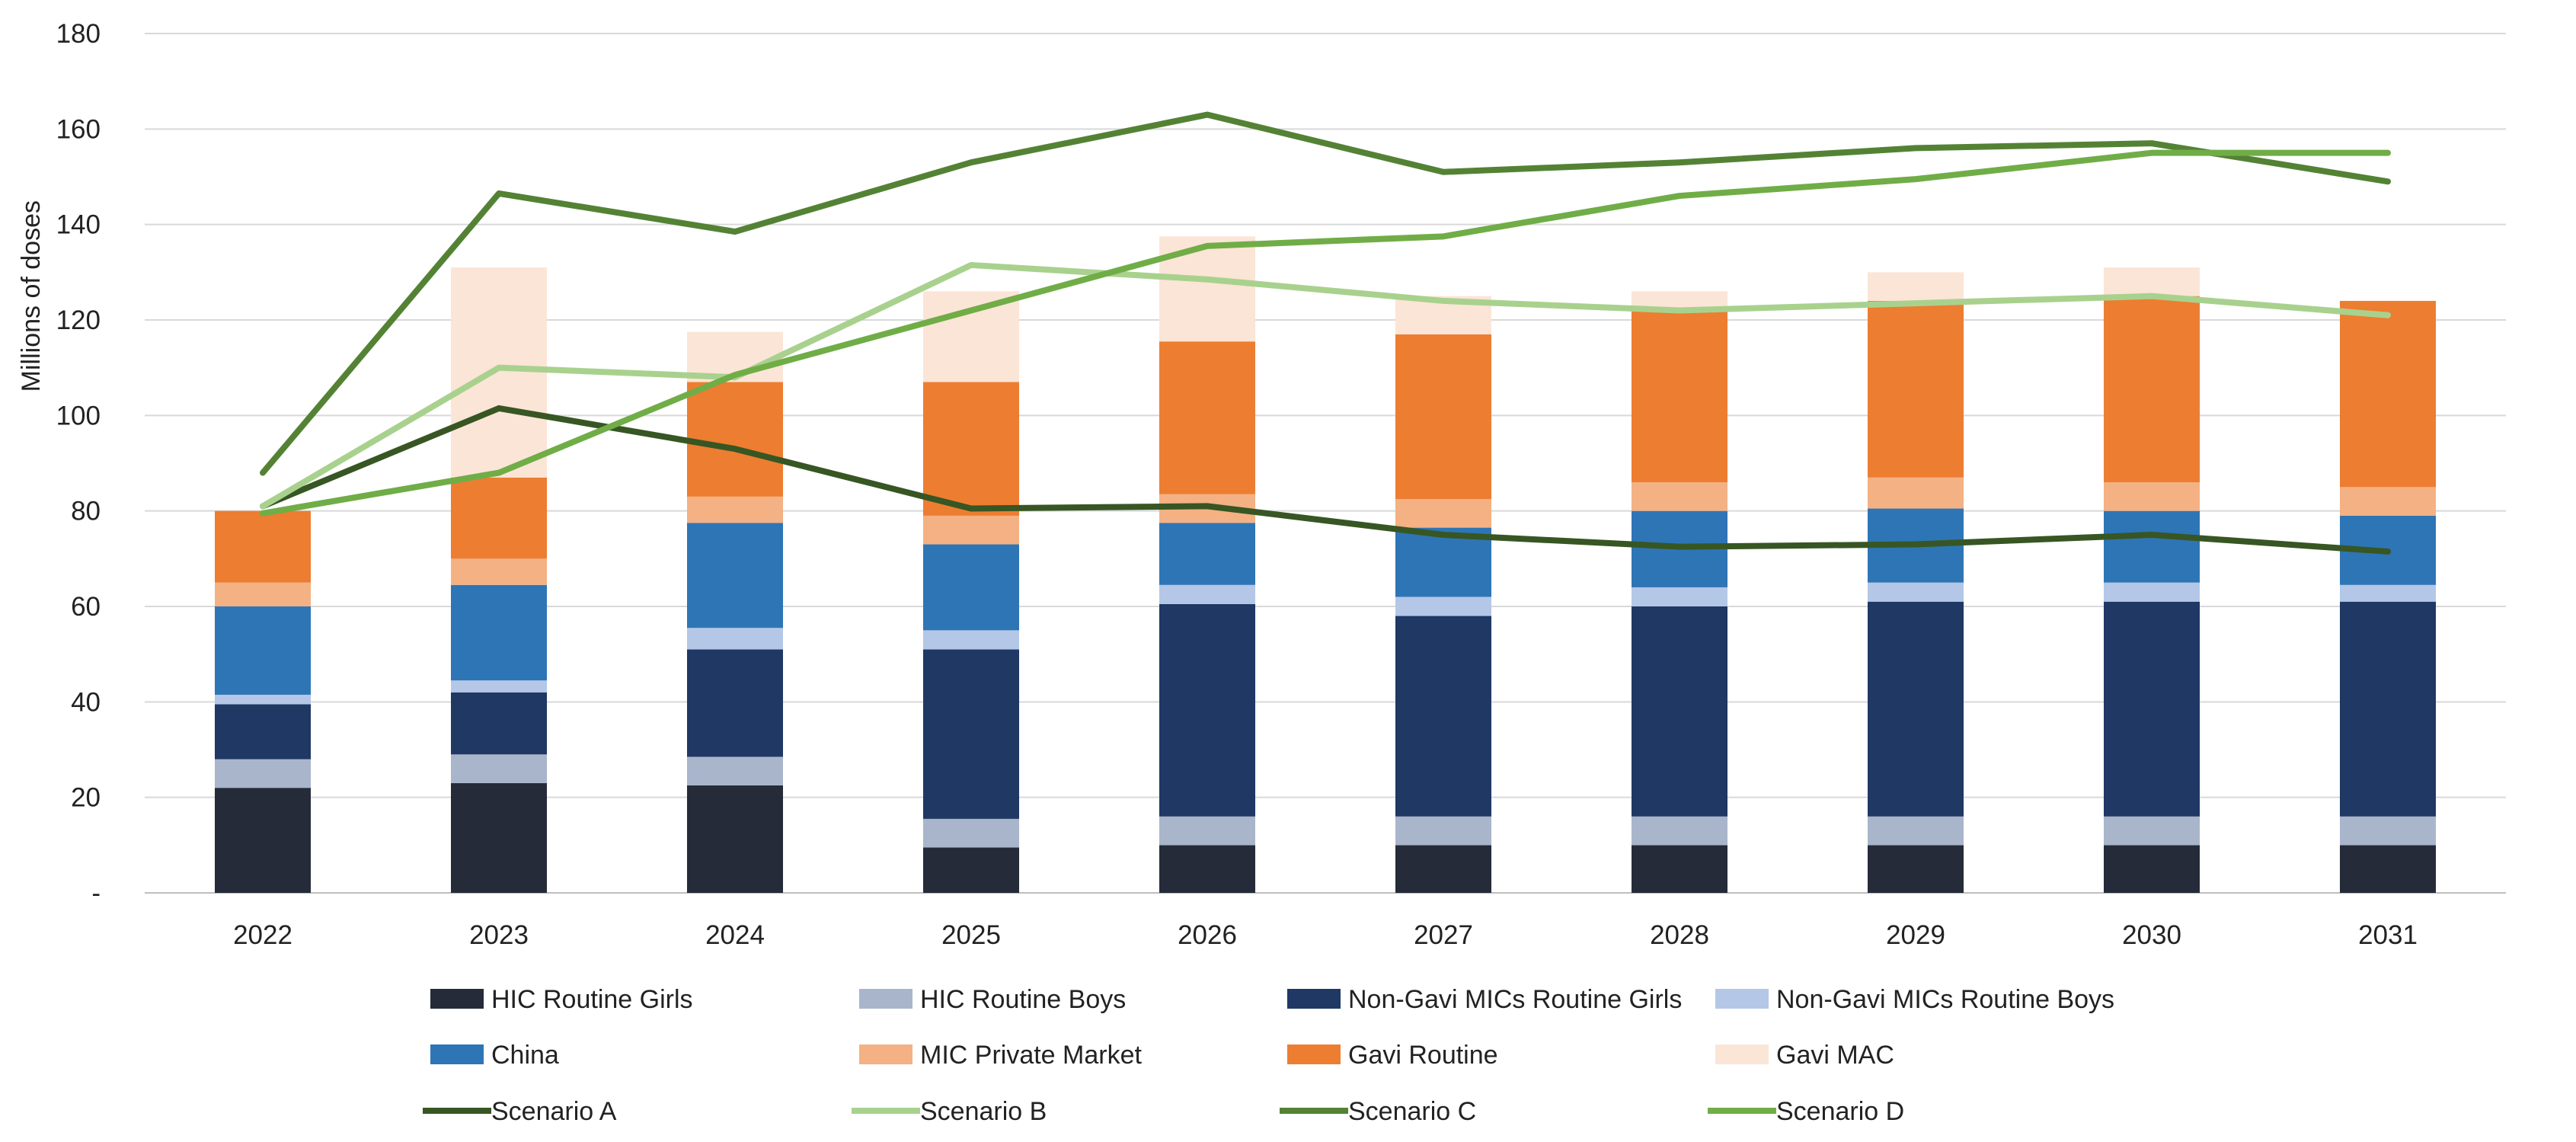  Describe the element at coordinates (1325, 480) in the screenshot. I see `series-line` at that location.